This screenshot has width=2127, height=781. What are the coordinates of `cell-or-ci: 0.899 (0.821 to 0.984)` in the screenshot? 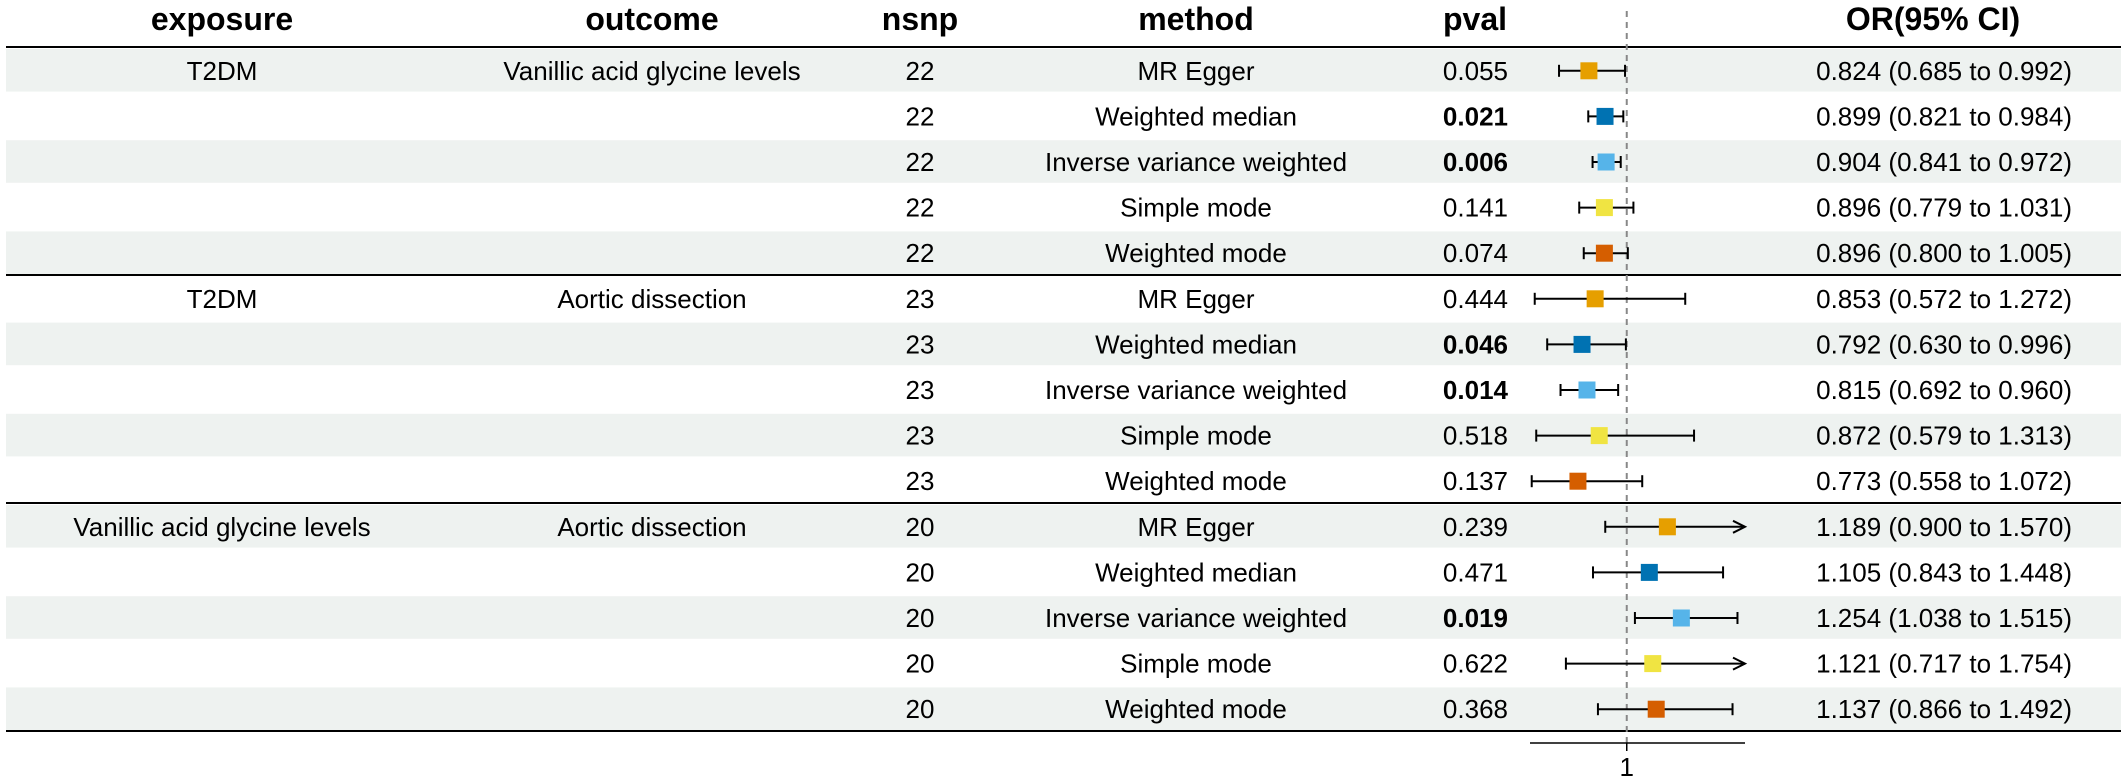 It's located at (1944, 116).